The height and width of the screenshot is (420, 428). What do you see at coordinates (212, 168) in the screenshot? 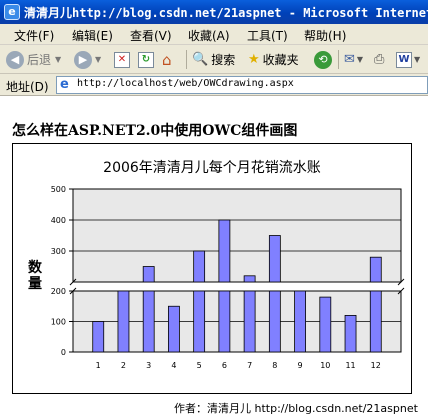
I see `chart-title: 2006年清清月儿每个月花销流水账` at bounding box center [212, 168].